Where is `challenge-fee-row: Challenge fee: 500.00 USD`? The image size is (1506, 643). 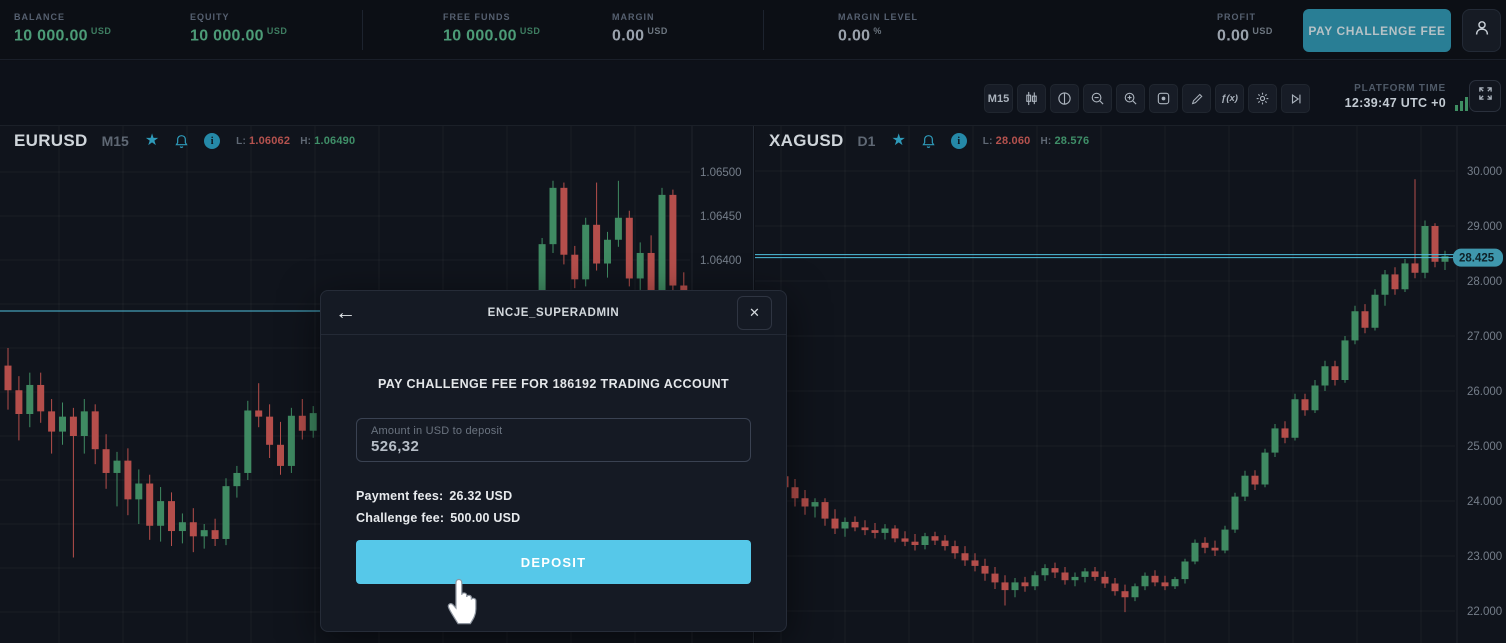 challenge-fee-row: Challenge fee: 500.00 USD is located at coordinates (553, 518).